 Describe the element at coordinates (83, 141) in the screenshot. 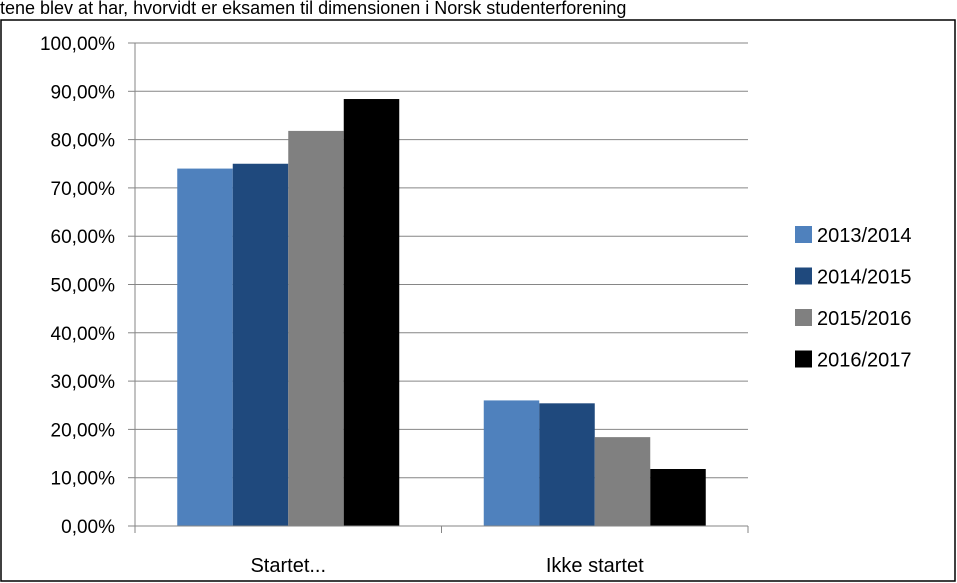

I see `y-tick-label: 80,00%` at that location.